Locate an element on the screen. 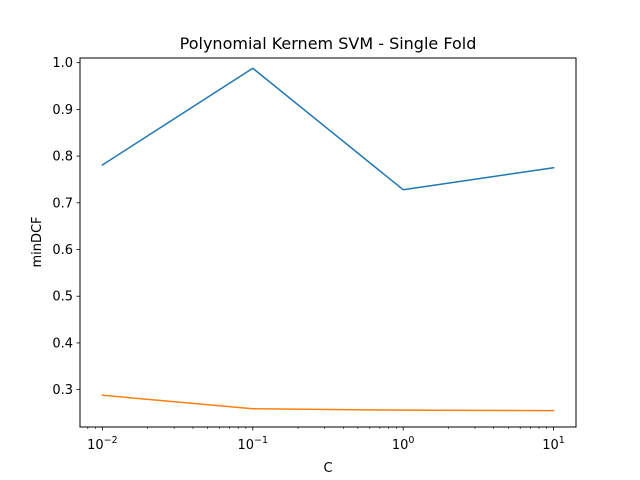  y-tick-label: 1.0 is located at coordinates (62, 63).